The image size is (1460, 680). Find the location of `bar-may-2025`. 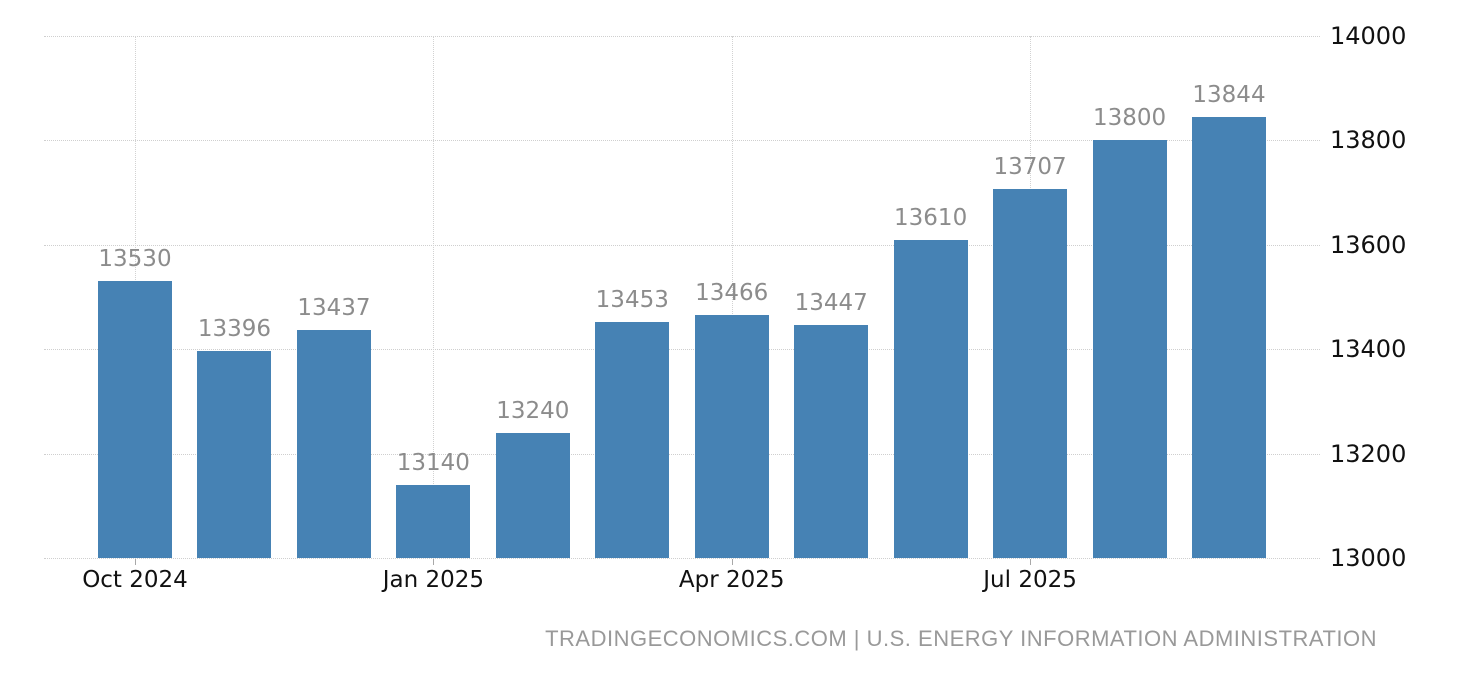

bar-may-2025 is located at coordinates (831, 441).